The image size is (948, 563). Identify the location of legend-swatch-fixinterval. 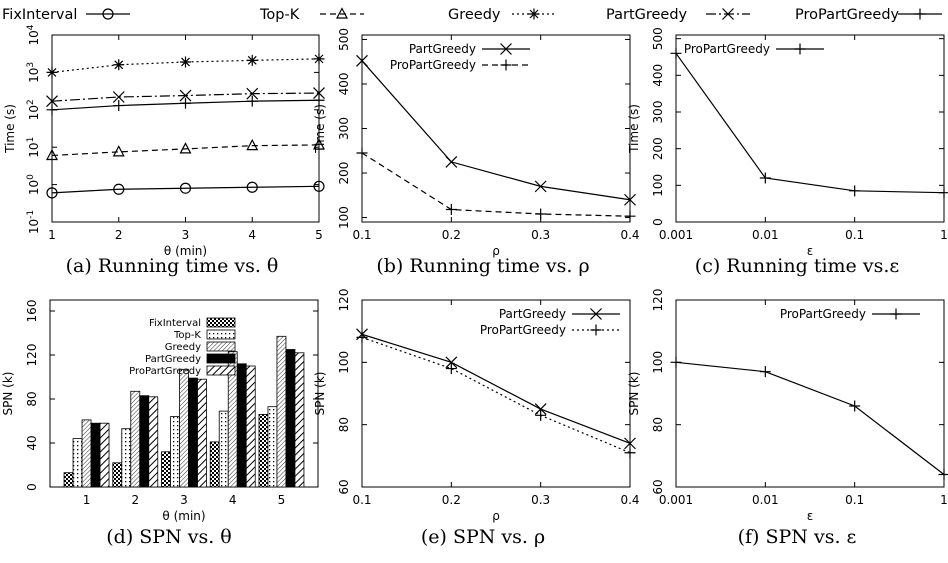
(221, 322).